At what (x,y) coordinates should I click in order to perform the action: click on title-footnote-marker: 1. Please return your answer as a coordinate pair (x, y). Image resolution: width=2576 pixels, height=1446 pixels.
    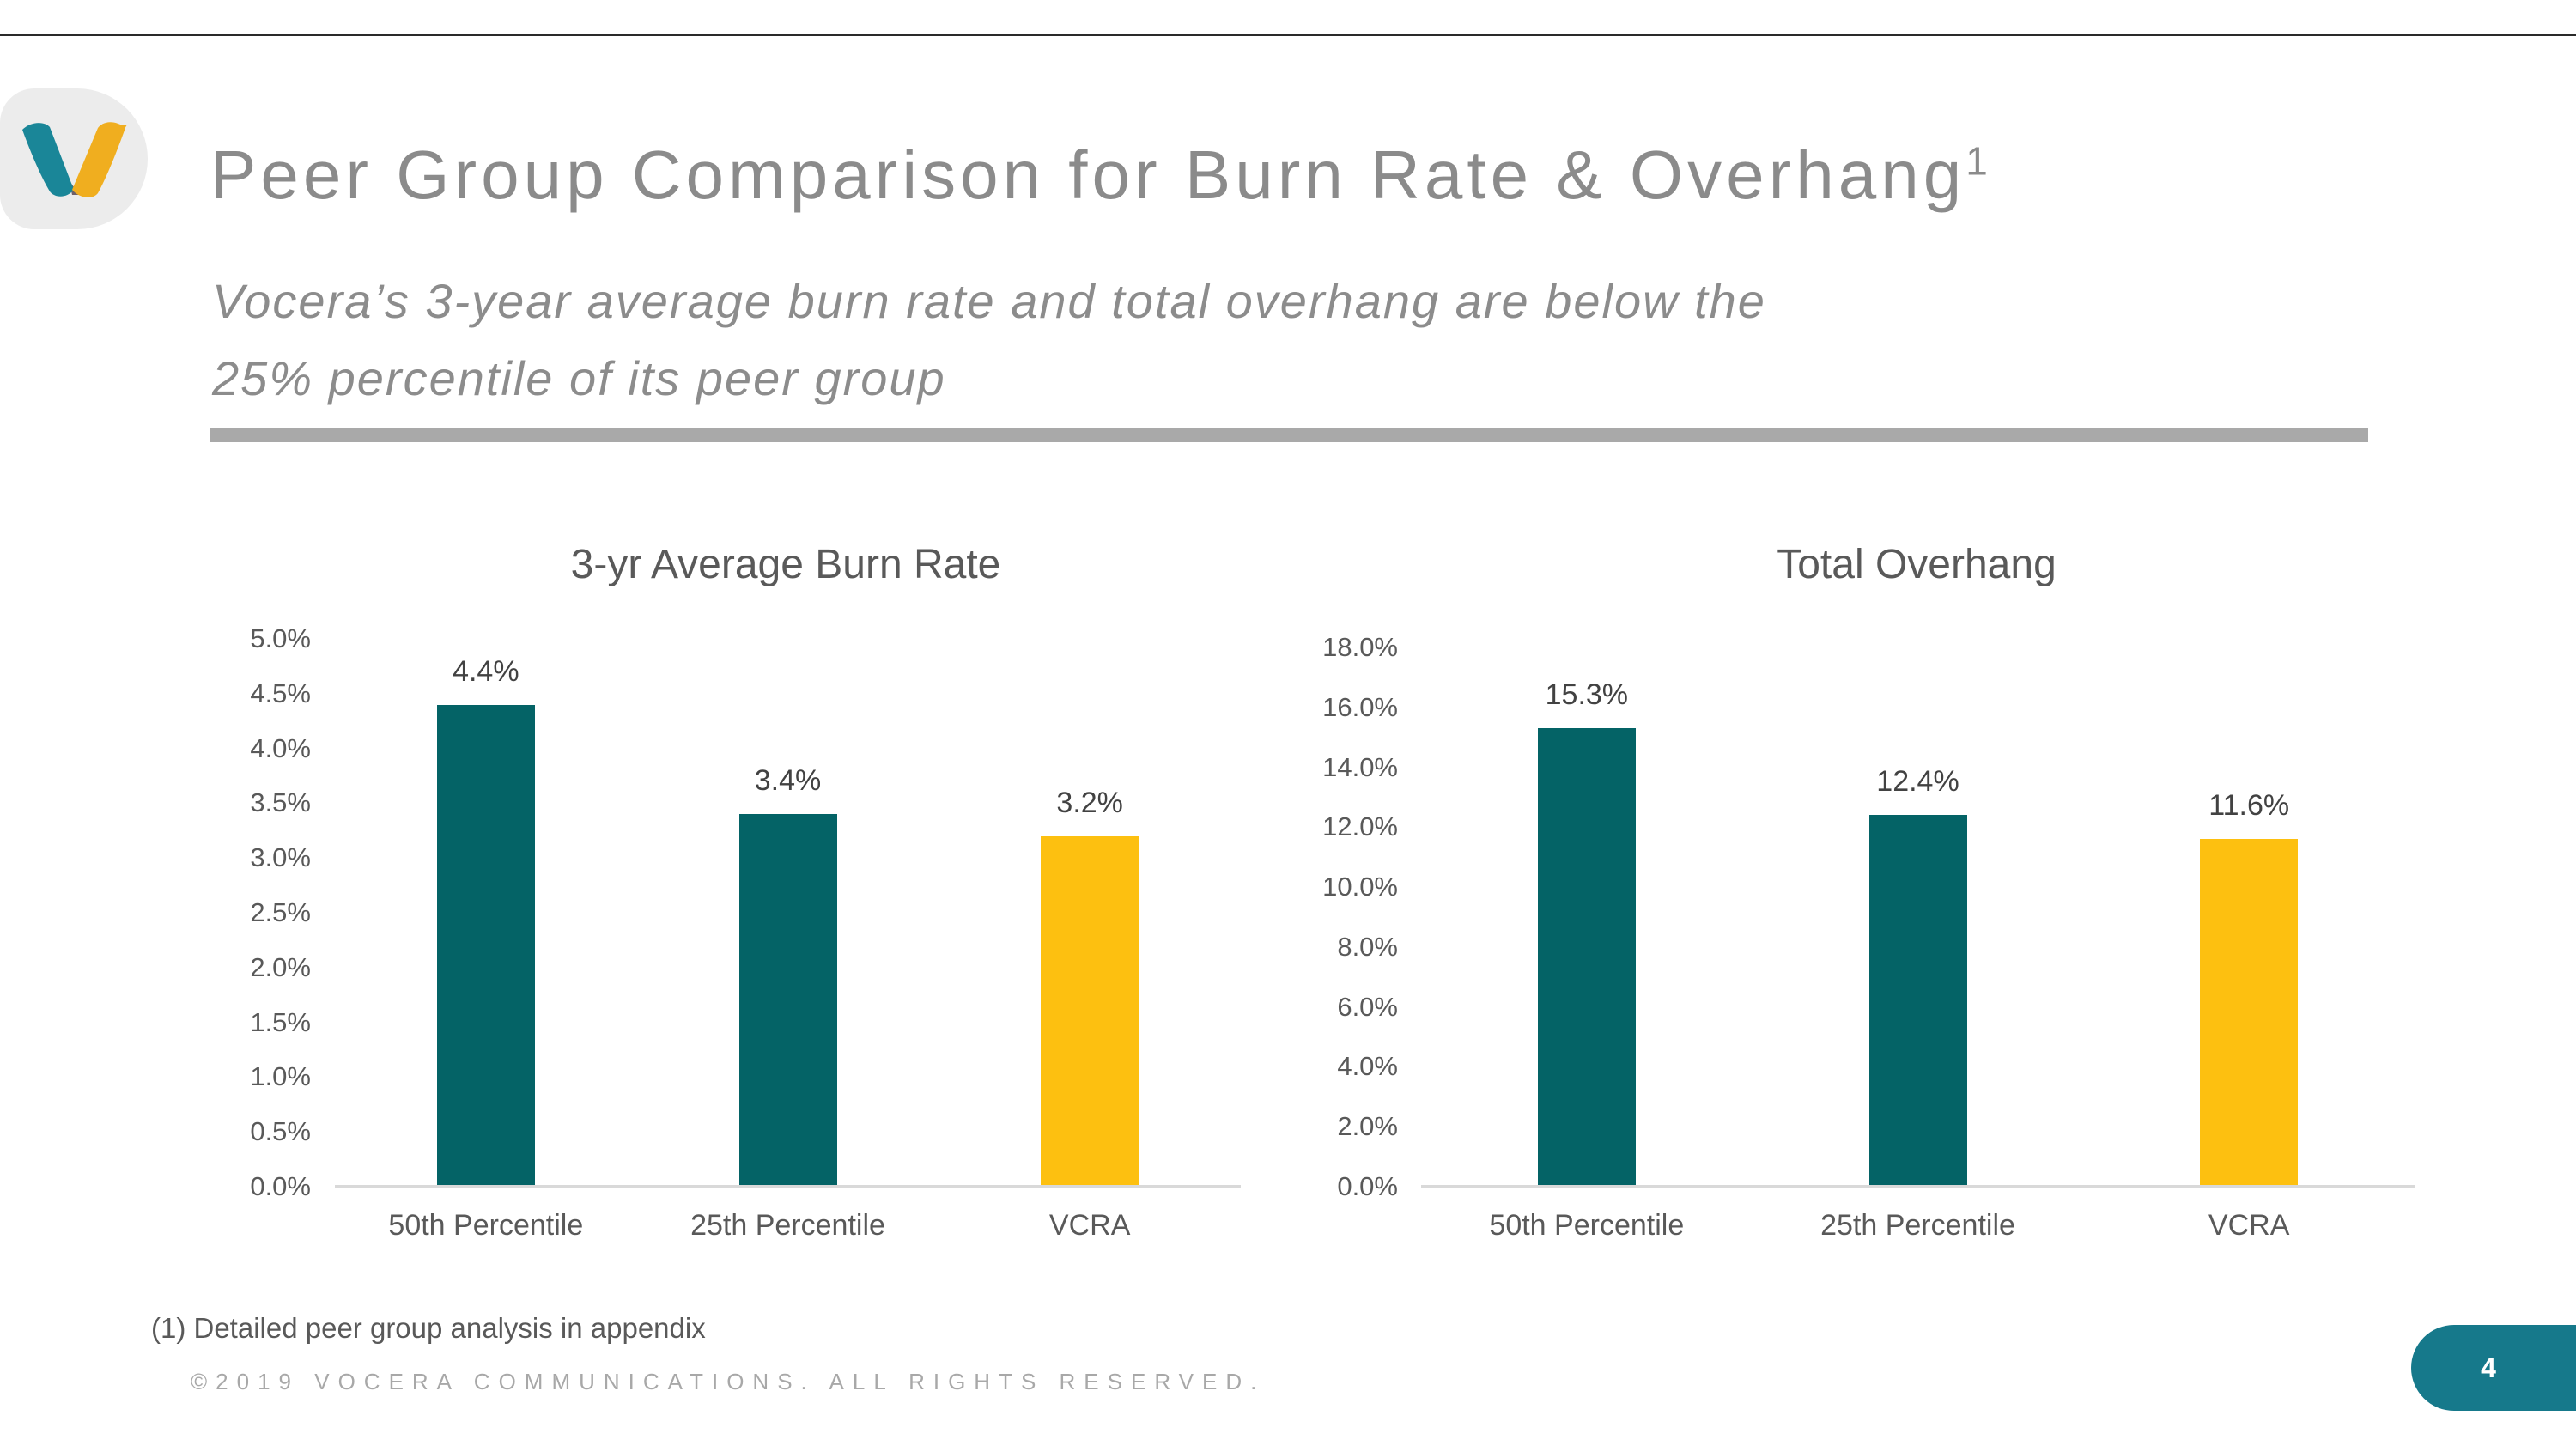
    Looking at the image, I should click on (1978, 161).